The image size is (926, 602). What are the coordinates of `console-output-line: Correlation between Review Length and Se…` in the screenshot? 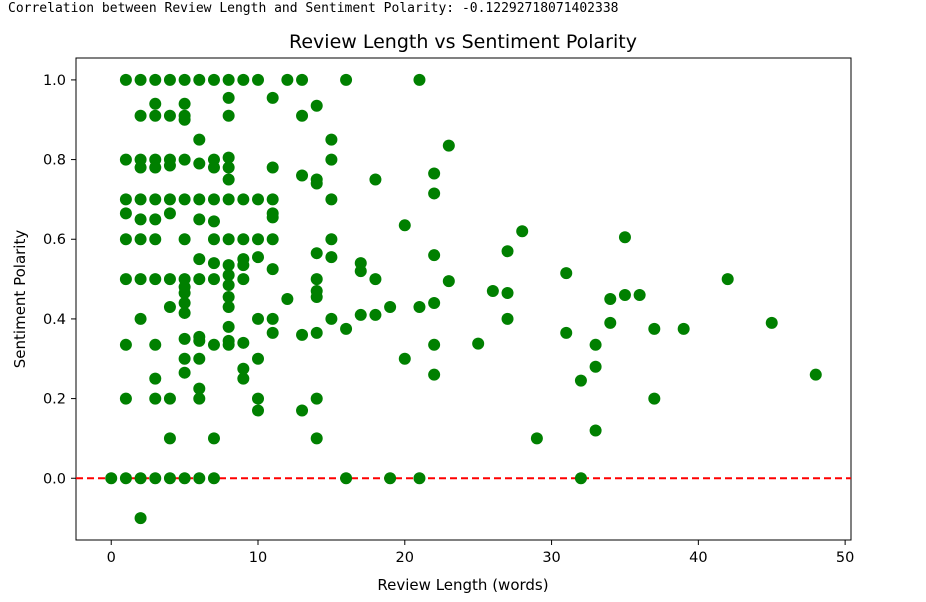 It's located at (313, 8).